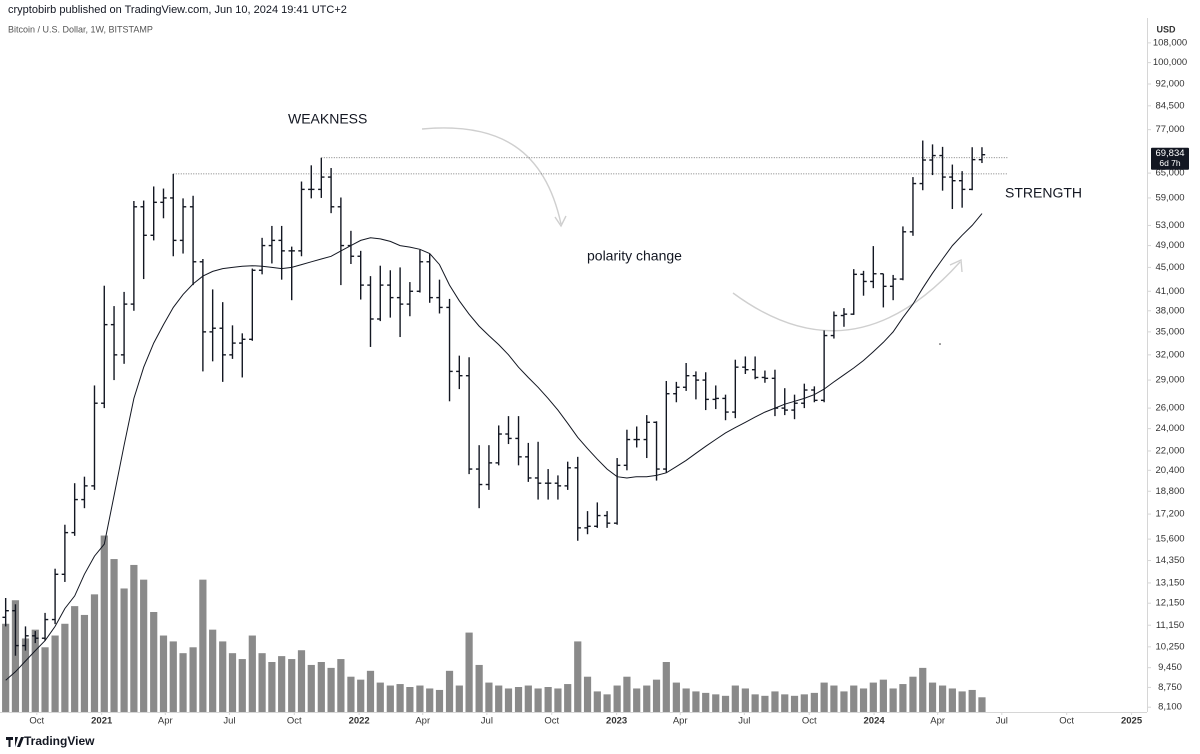  What do you see at coordinates (1169, 450) in the screenshot?
I see `y-tick-label: 22,000` at bounding box center [1169, 450].